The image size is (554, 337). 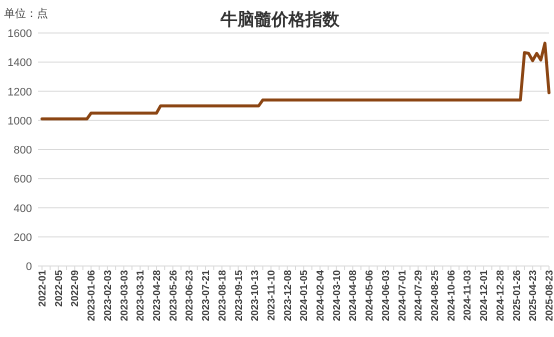 I want to click on y-tick-label: 800, so click(x=23, y=150).